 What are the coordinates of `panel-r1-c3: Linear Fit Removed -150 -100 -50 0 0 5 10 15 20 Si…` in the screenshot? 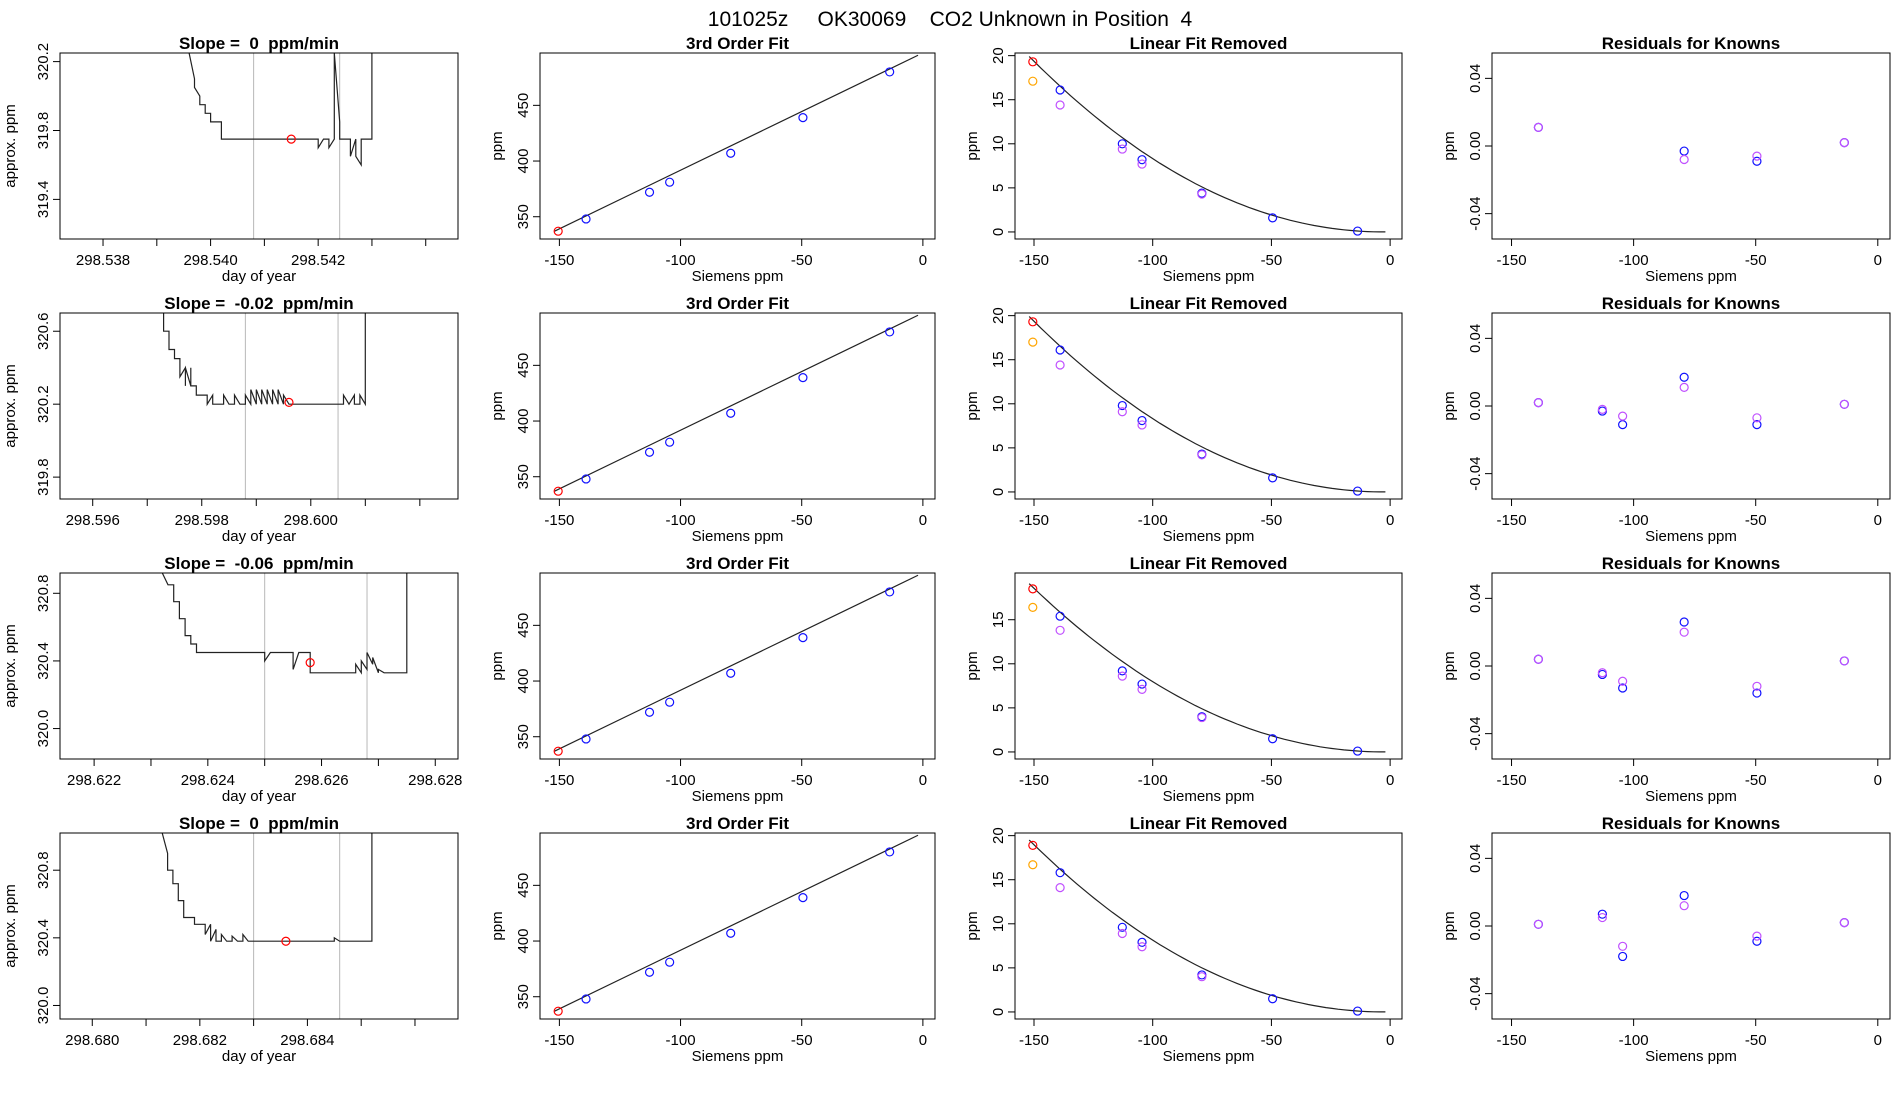 It's located at (1183, 159).